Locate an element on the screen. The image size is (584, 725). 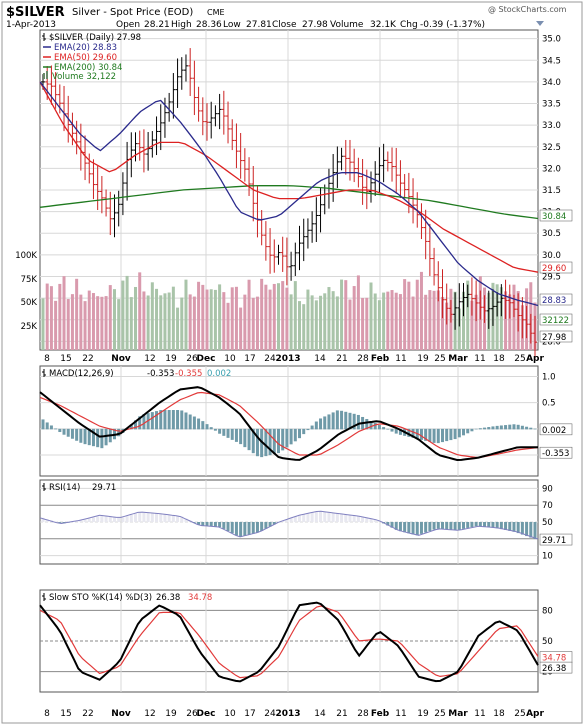
rsi-line is located at coordinates (289, 525).